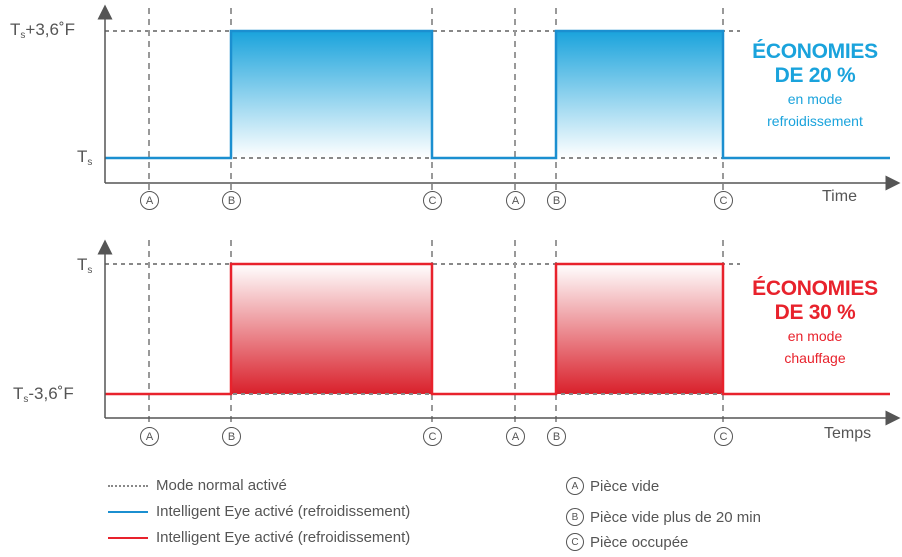  I want to click on bottom-pulse-2-fill, so click(639, 329).